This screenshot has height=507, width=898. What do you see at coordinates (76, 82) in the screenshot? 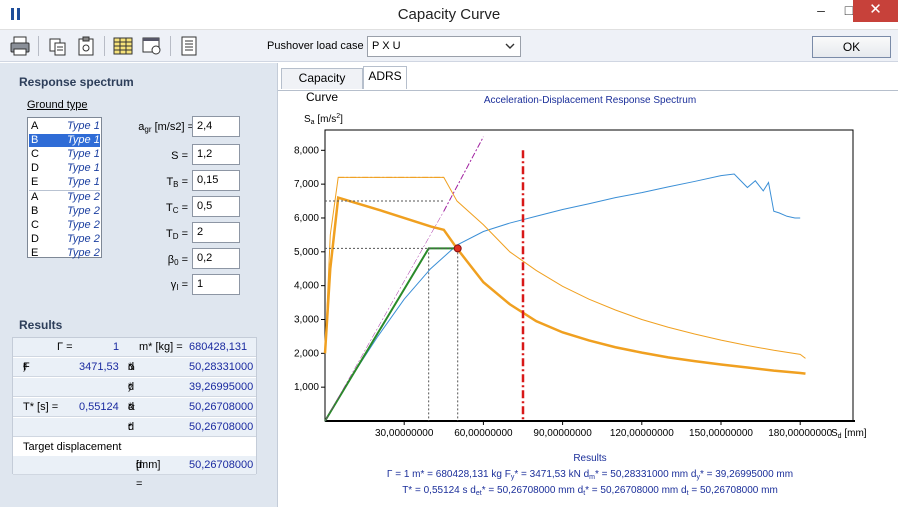
I see `response-spectrum-title: Response spectrum` at bounding box center [76, 82].